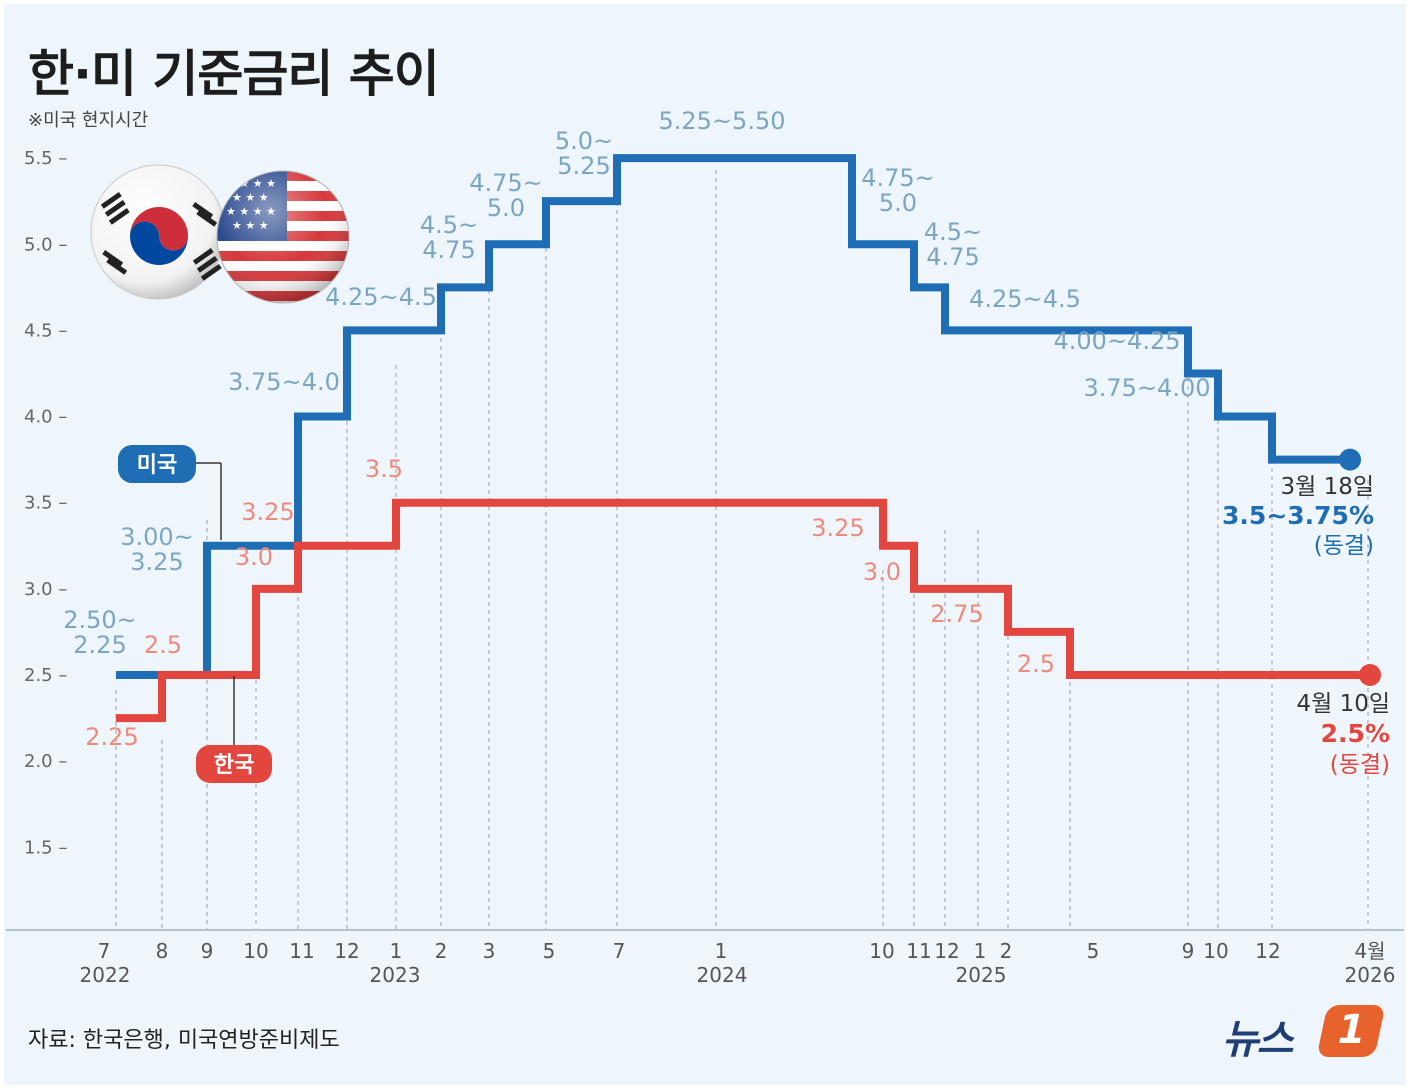 Image resolution: width=1410 pixels, height=1089 pixels. Describe the element at coordinates (156, 562) in the screenshot. I see `us-rate-label: 3.25` at that location.